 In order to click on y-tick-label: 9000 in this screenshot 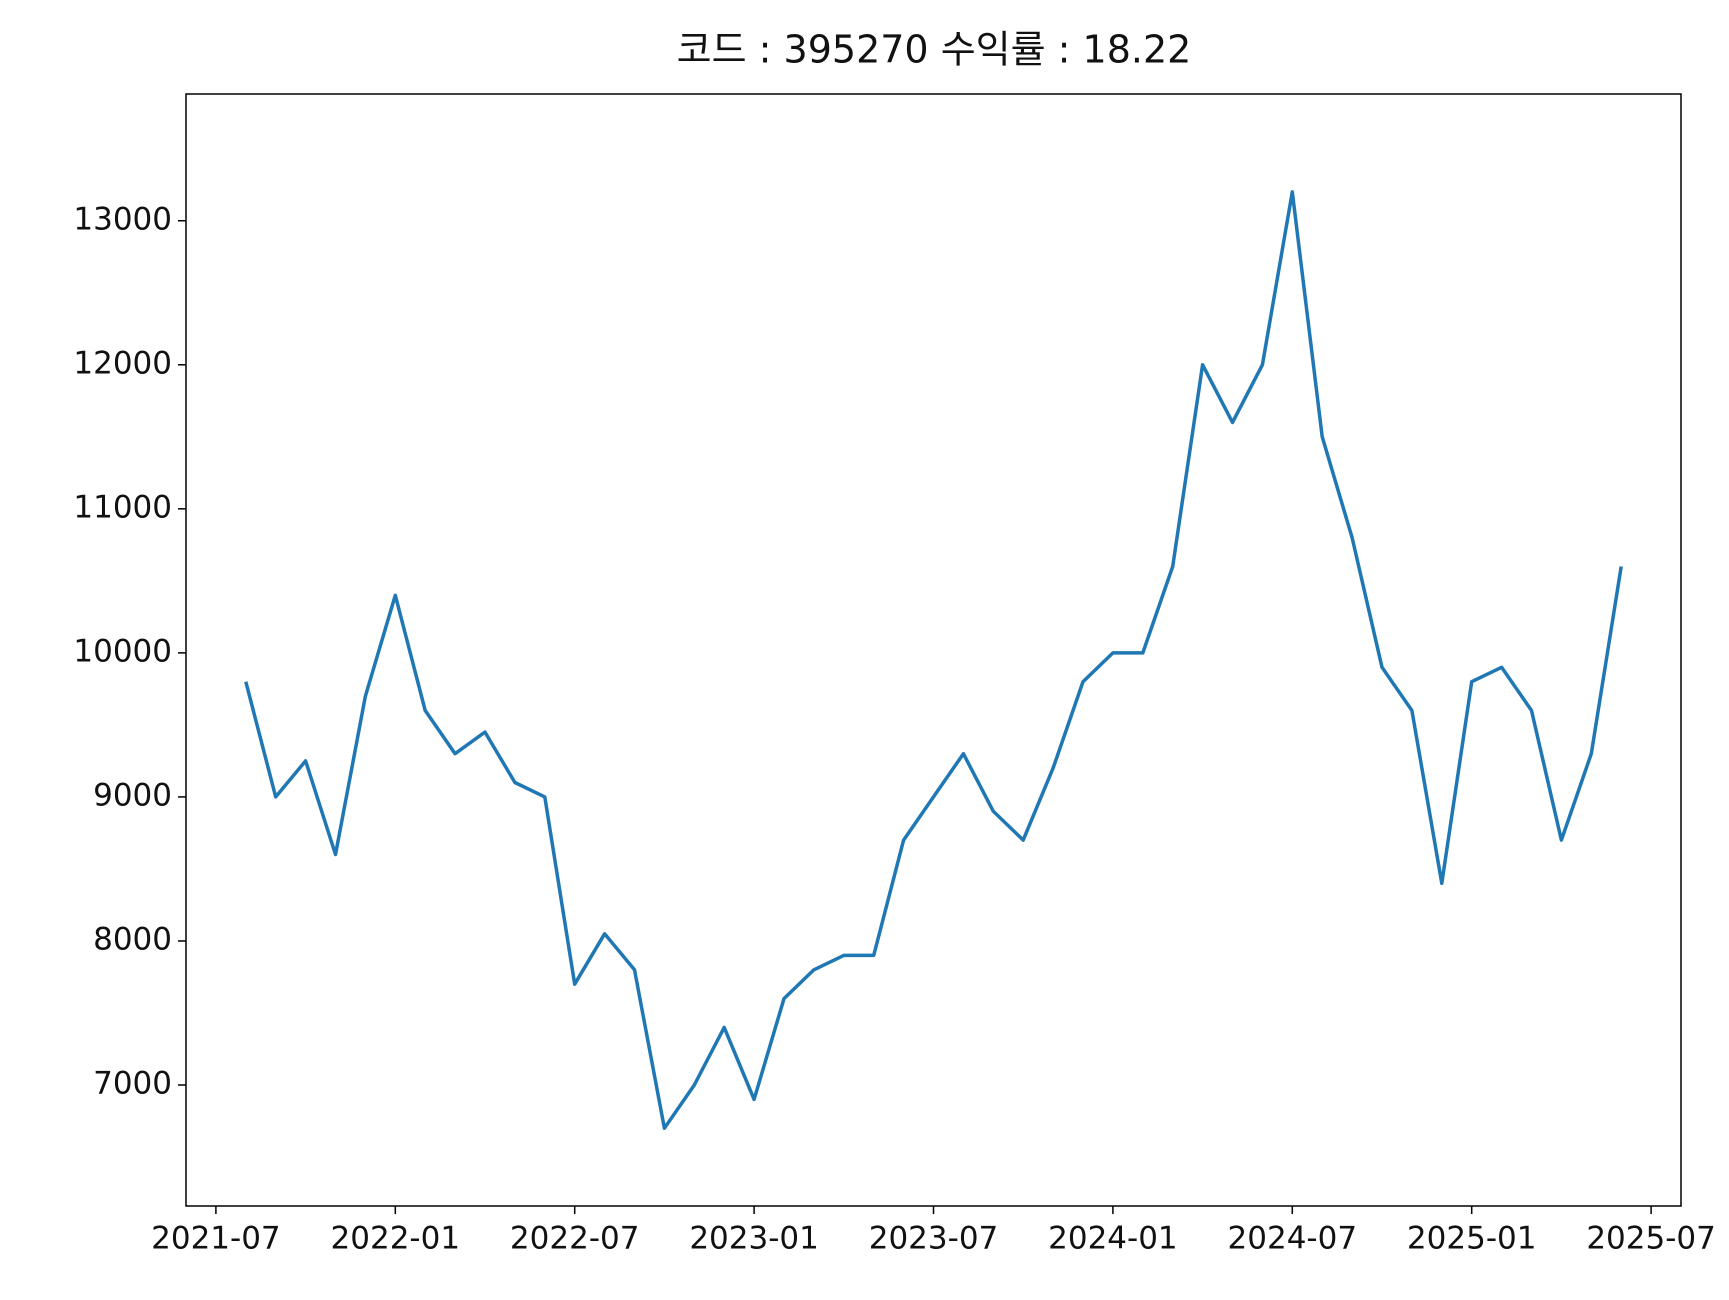, I will do `click(132, 795)`.